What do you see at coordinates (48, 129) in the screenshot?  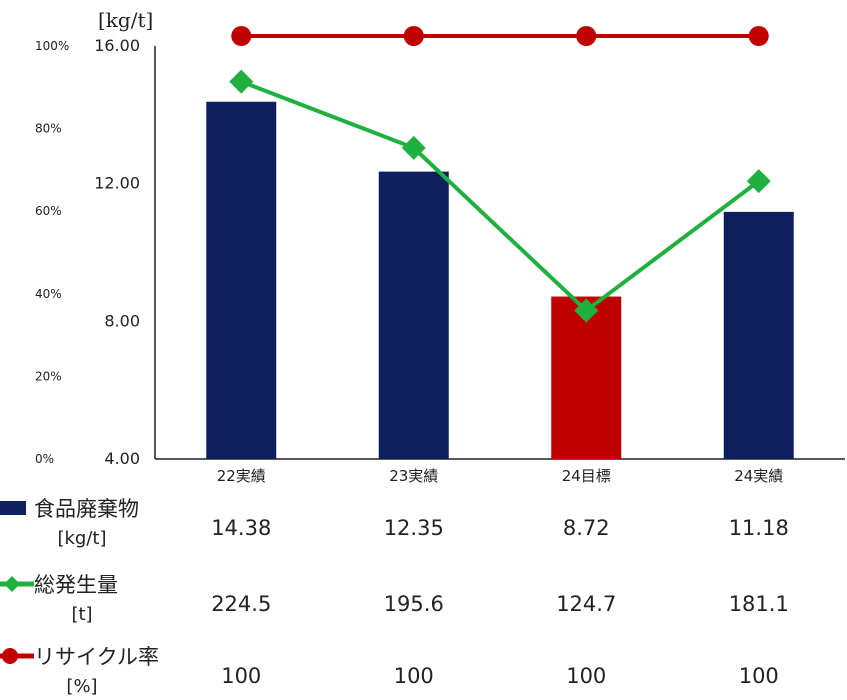 I see `percent-axis-tick: 80%` at bounding box center [48, 129].